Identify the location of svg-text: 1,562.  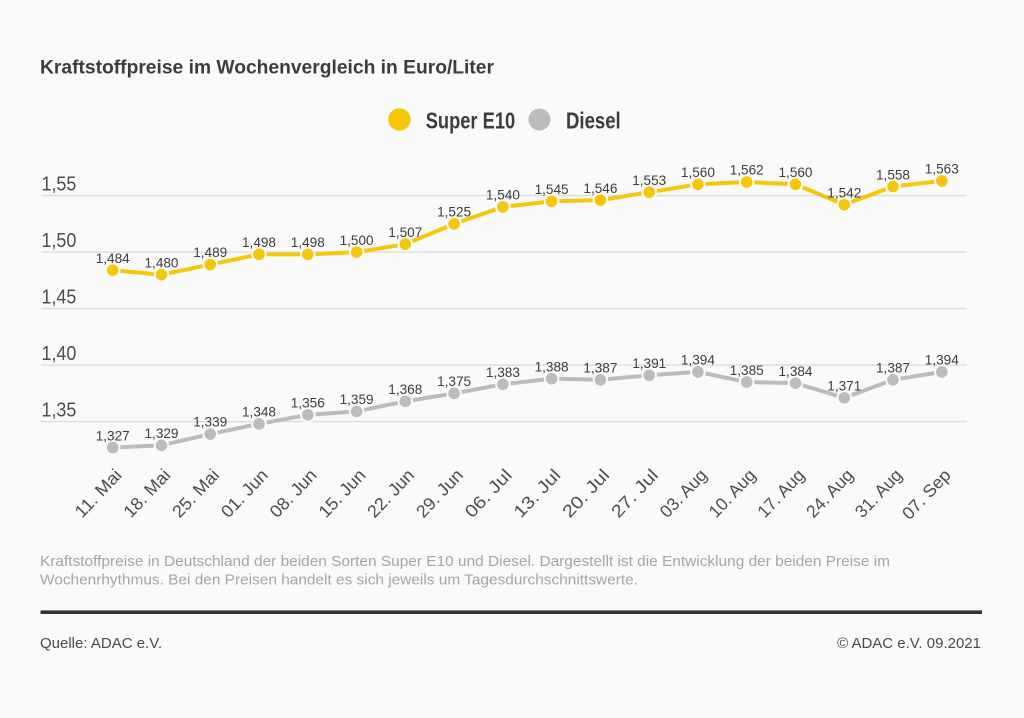
(747, 171).